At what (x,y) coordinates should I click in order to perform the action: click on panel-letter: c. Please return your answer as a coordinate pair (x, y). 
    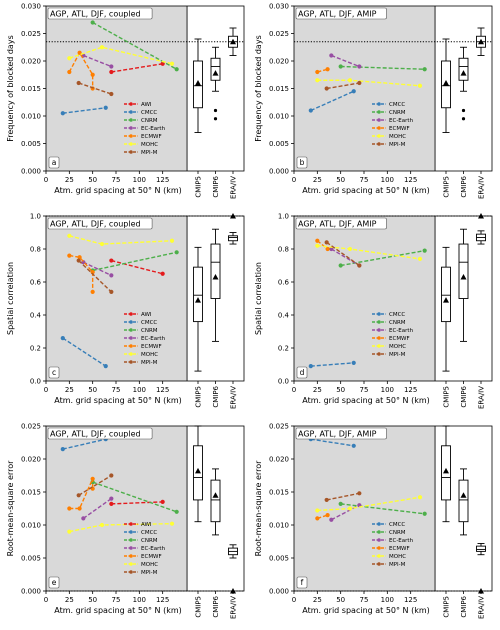
    Looking at the image, I should click on (54, 372).